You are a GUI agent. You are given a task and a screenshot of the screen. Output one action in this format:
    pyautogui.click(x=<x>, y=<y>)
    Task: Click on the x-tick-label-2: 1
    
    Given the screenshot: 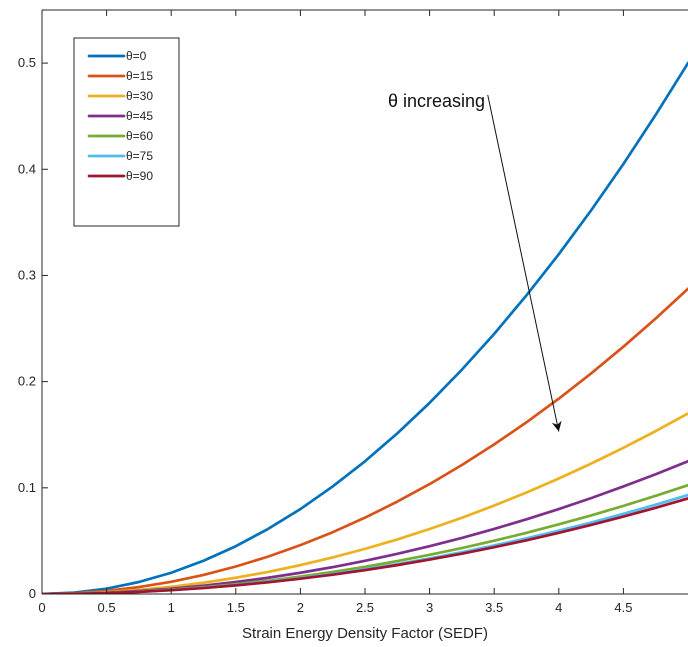 What is the action you would take?
    pyautogui.click(x=171, y=607)
    